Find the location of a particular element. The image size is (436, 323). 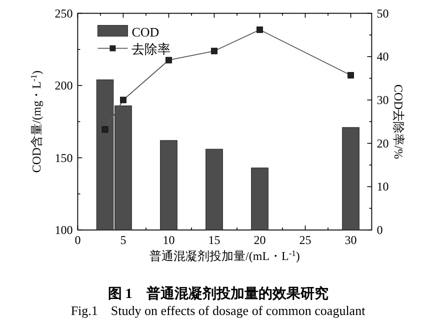

legend-label: 去除率 is located at coordinates (151, 48).